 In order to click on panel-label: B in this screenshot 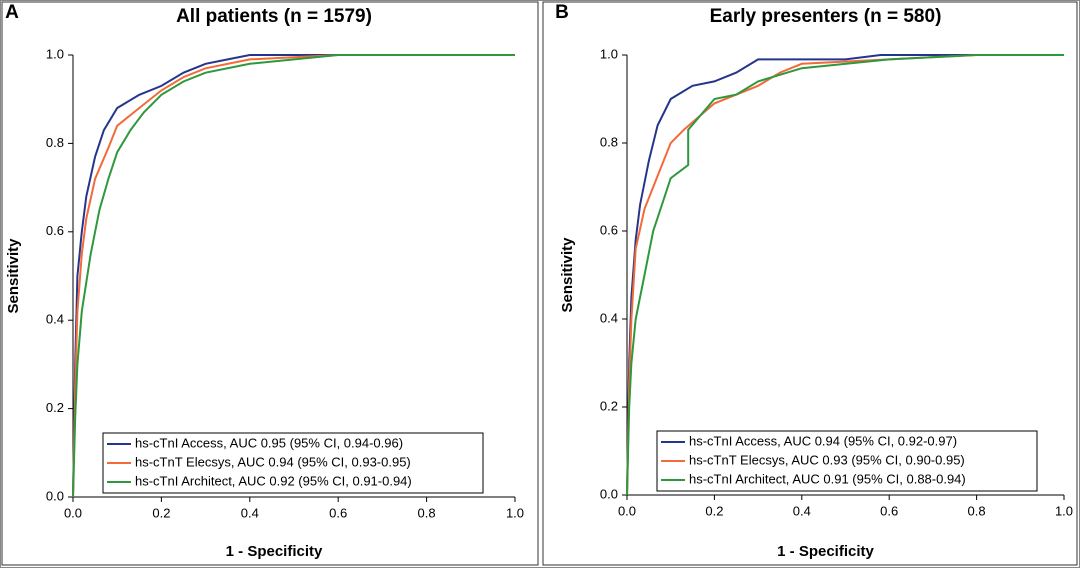, I will do `click(562, 12)`.